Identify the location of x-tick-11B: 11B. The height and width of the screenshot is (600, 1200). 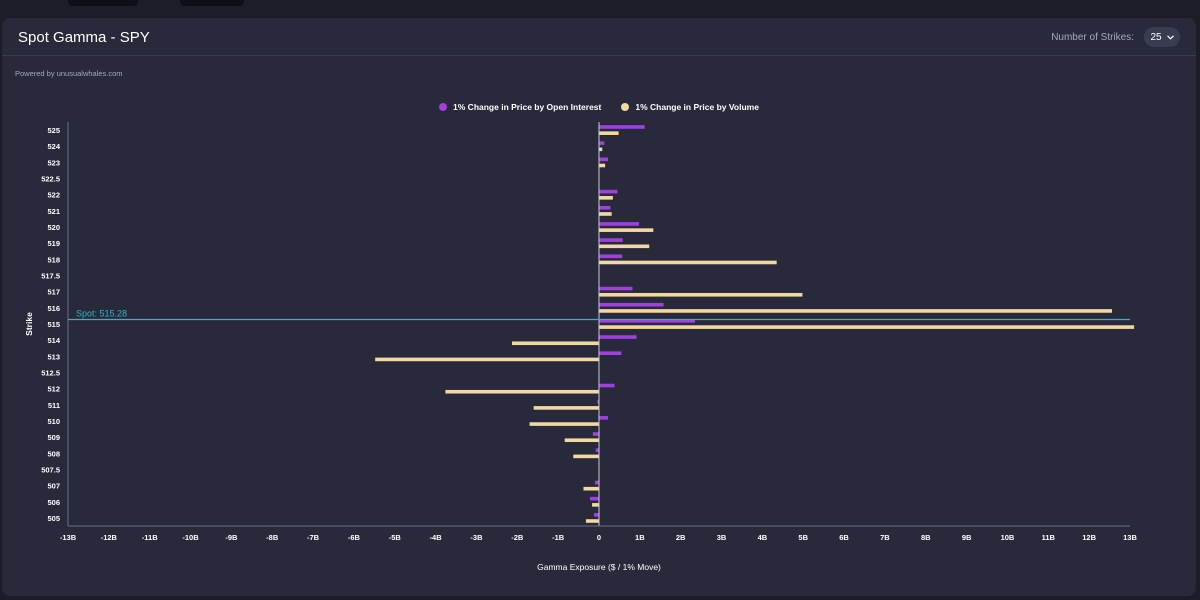
(1049, 537).